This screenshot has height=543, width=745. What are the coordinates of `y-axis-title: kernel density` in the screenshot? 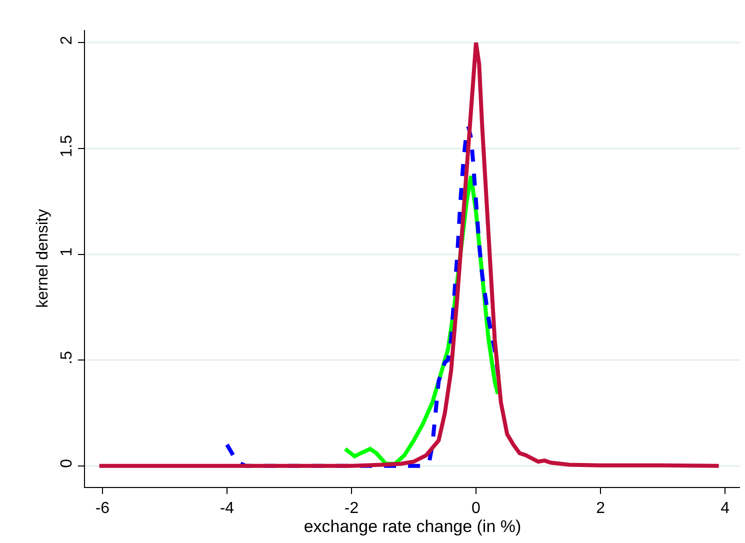 It's located at (43, 258).